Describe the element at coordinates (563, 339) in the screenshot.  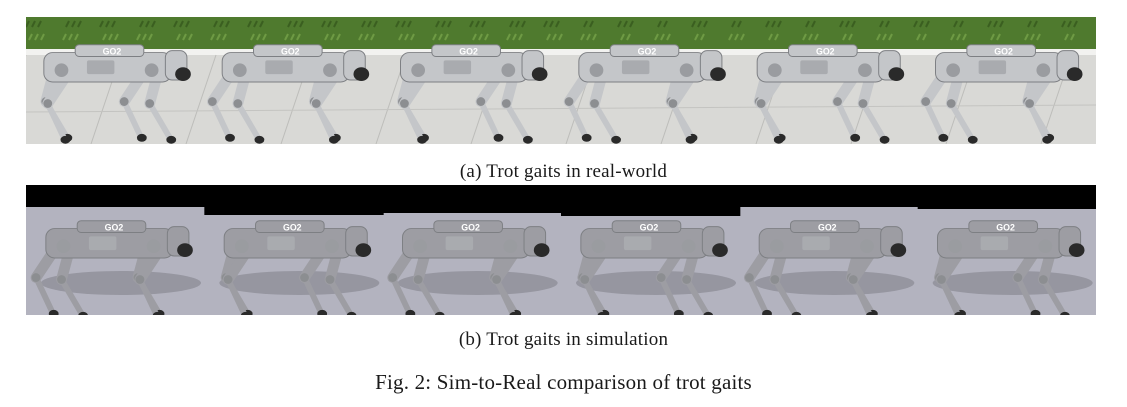
I see `subfigure-caption-b: (b) Trot gaits in simulation` at that location.